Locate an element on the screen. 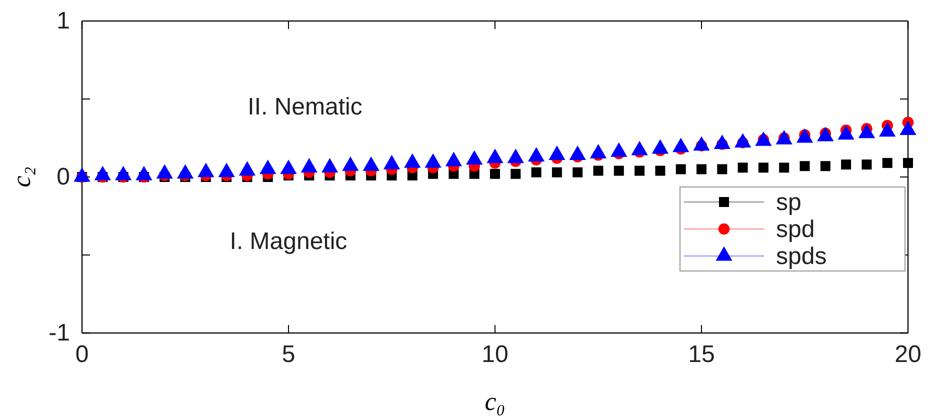 This screenshot has height=419, width=930. y-tick-label: -1 is located at coordinates (59, 333).